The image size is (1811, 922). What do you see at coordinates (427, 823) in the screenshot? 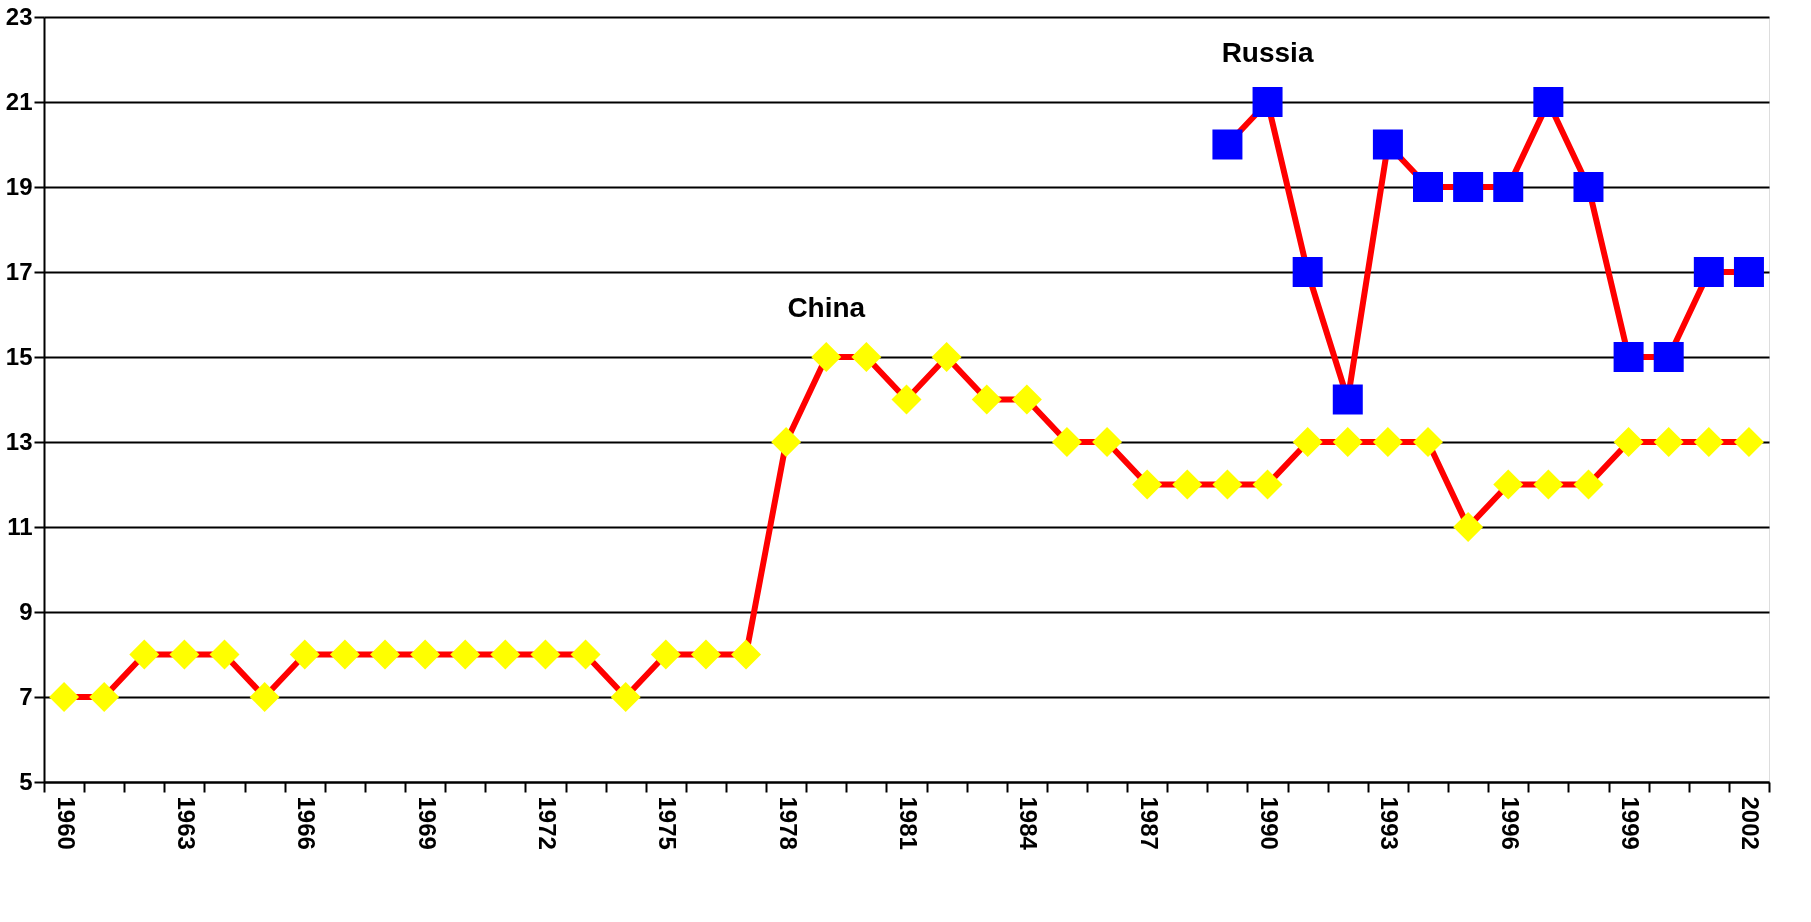
I see `x-tick-label: 1969` at bounding box center [427, 823].